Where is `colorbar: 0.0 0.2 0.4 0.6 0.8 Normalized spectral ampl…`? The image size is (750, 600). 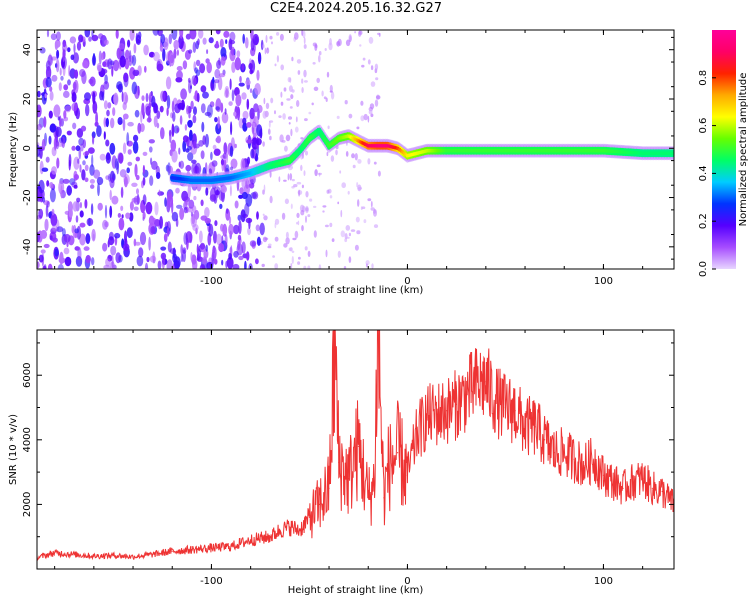 colorbar: 0.0 0.2 0.4 0.6 0.8 Normalized spectral ampl… is located at coordinates (723, 153).